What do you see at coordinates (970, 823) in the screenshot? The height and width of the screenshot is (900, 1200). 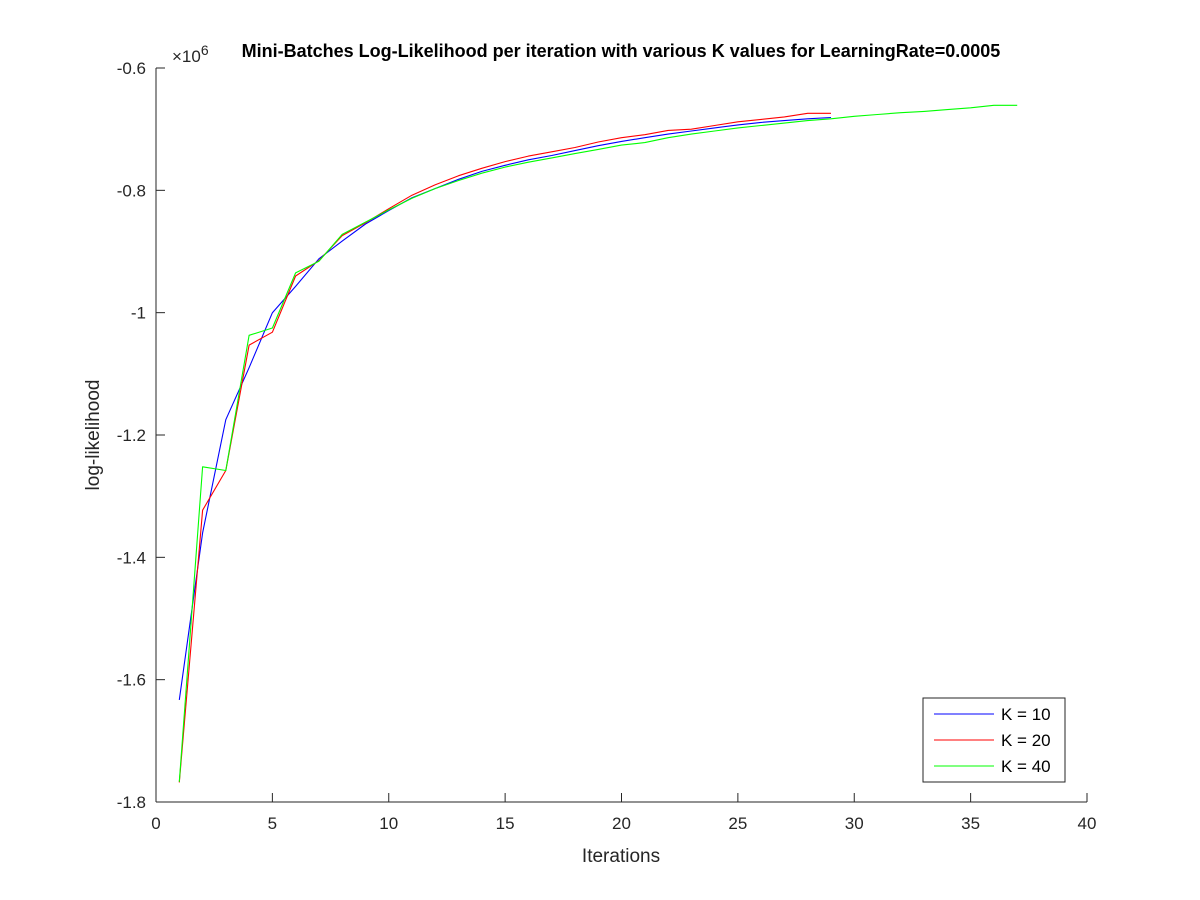 I see `x-tick-label: 35` at bounding box center [970, 823].